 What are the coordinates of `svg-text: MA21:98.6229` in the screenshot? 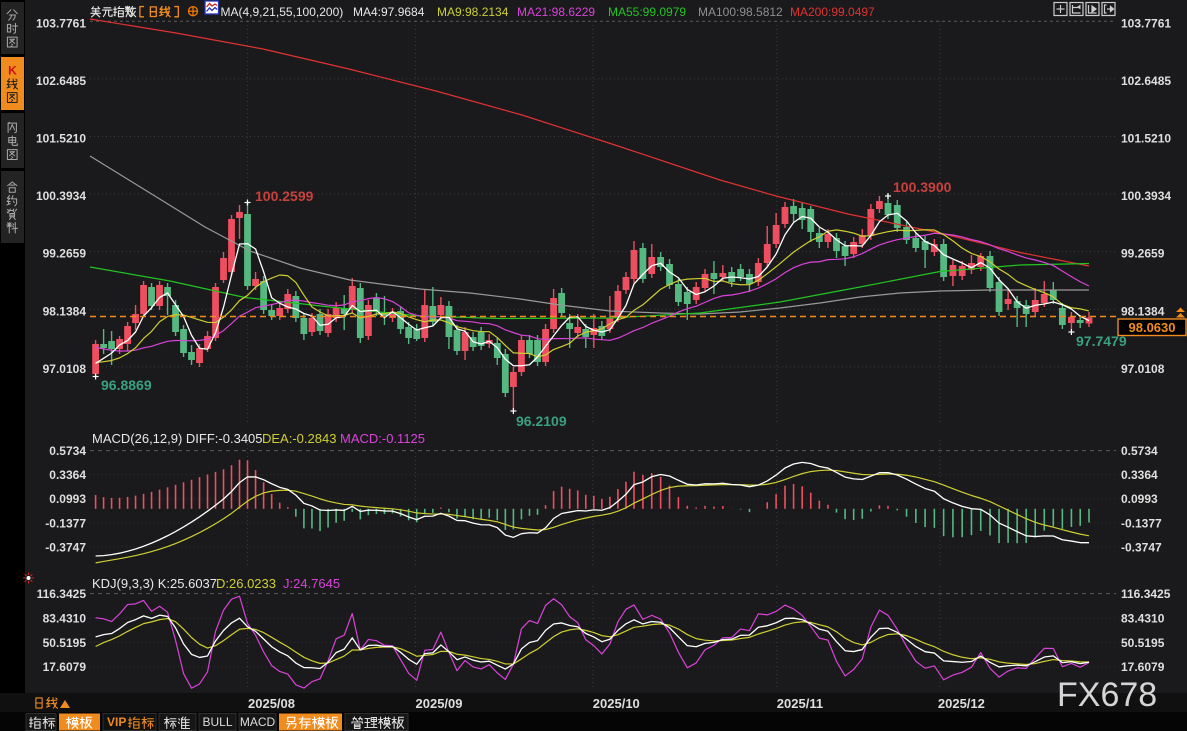 It's located at (556, 12).